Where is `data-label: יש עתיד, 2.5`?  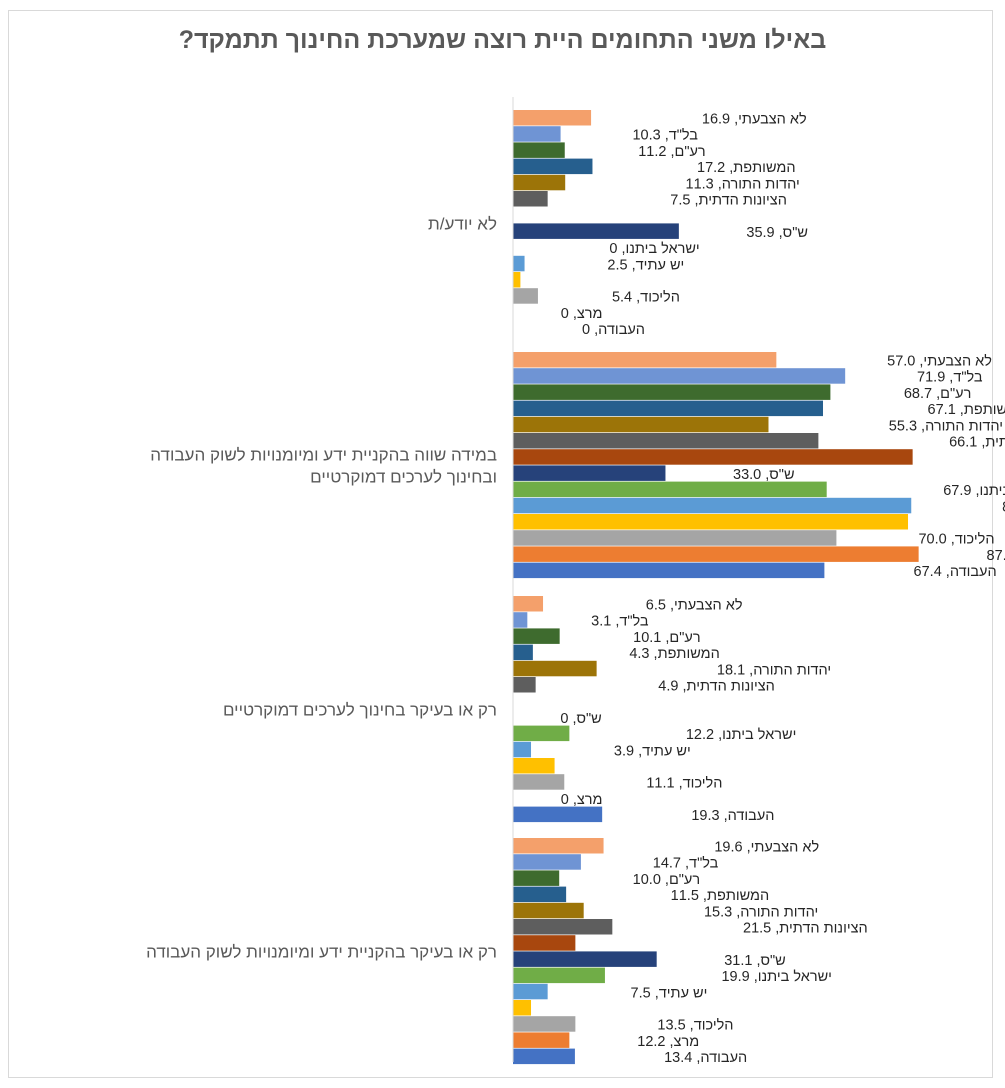
data-label: יש עתיד, 2.5 is located at coordinates (645, 265).